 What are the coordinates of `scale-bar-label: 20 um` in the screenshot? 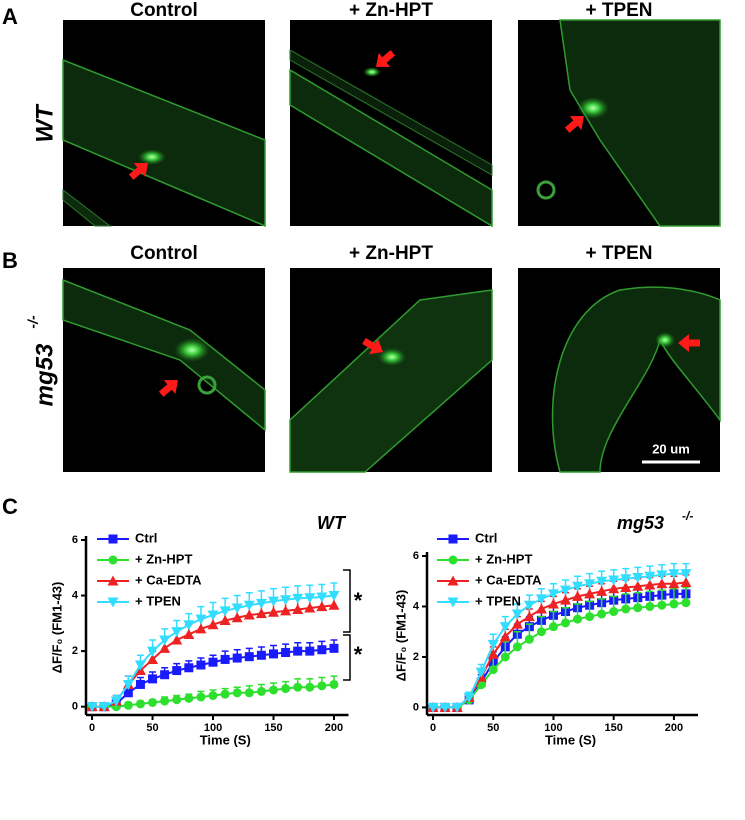 It's located at (671, 448).